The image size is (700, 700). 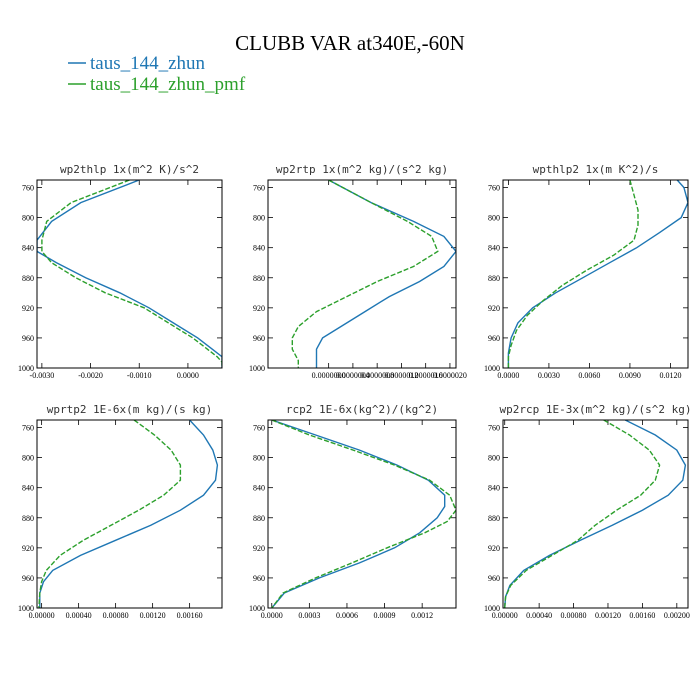 I want to click on x-tick-label: 0.0000000, so click(x=329, y=375).